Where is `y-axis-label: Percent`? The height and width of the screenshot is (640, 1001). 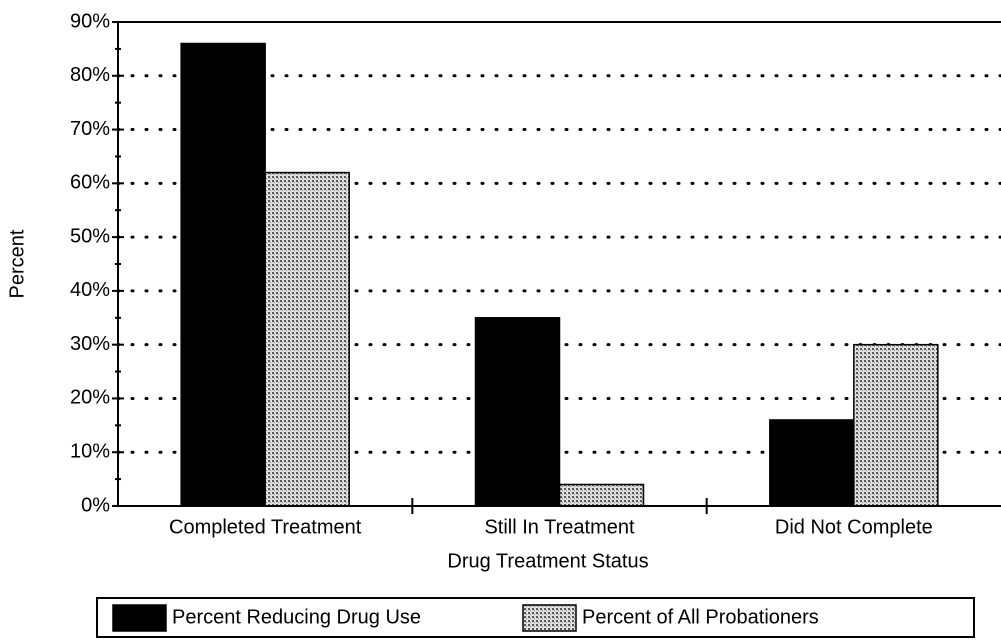
y-axis-label: Percent is located at coordinates (17, 263).